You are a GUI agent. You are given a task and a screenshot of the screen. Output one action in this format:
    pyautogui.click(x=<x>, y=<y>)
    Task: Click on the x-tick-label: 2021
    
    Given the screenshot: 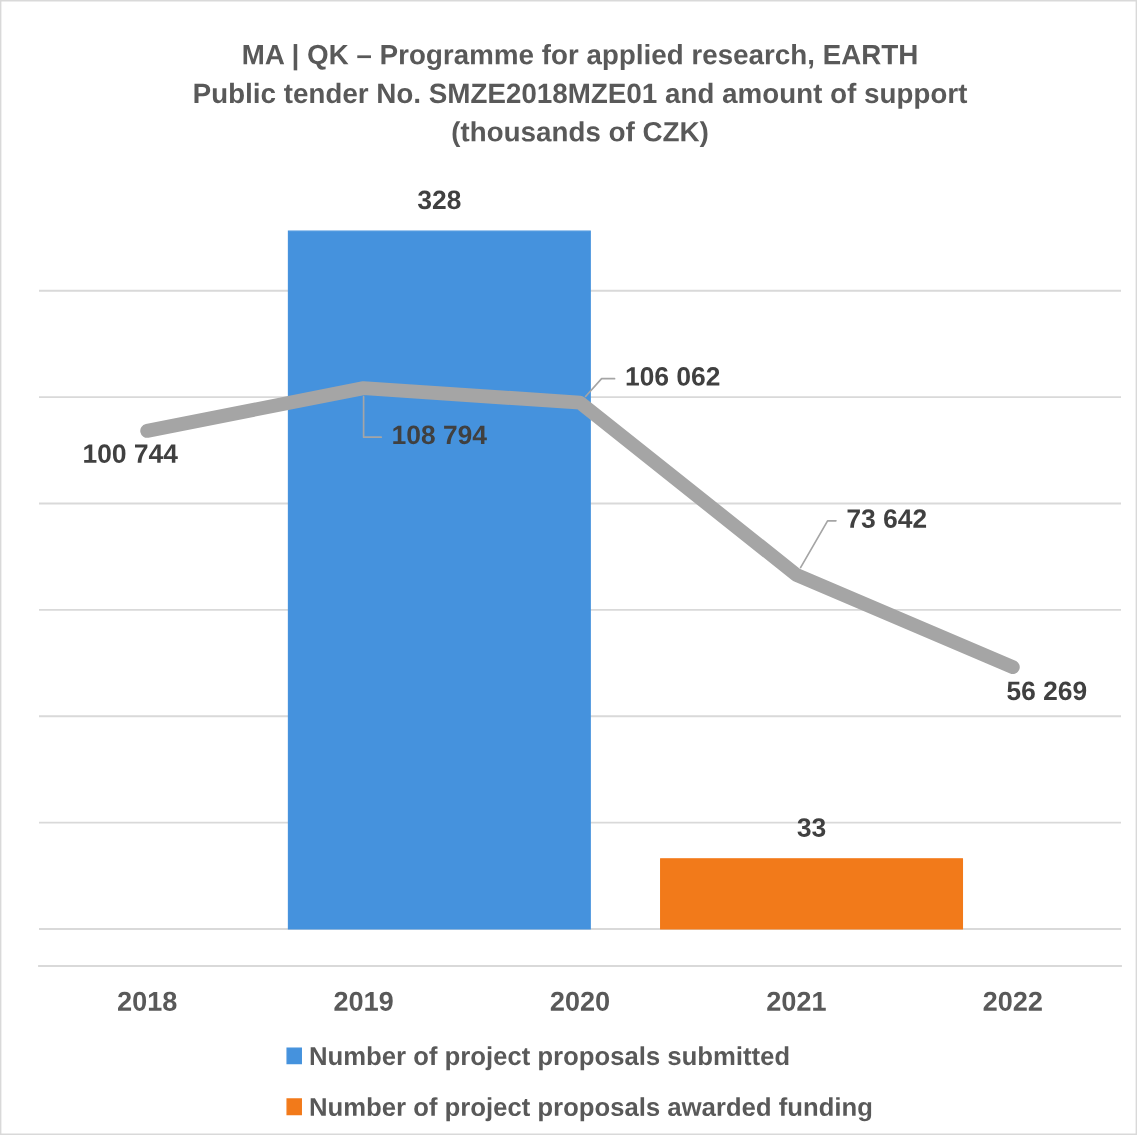 What is the action you would take?
    pyautogui.click(x=796, y=1001)
    